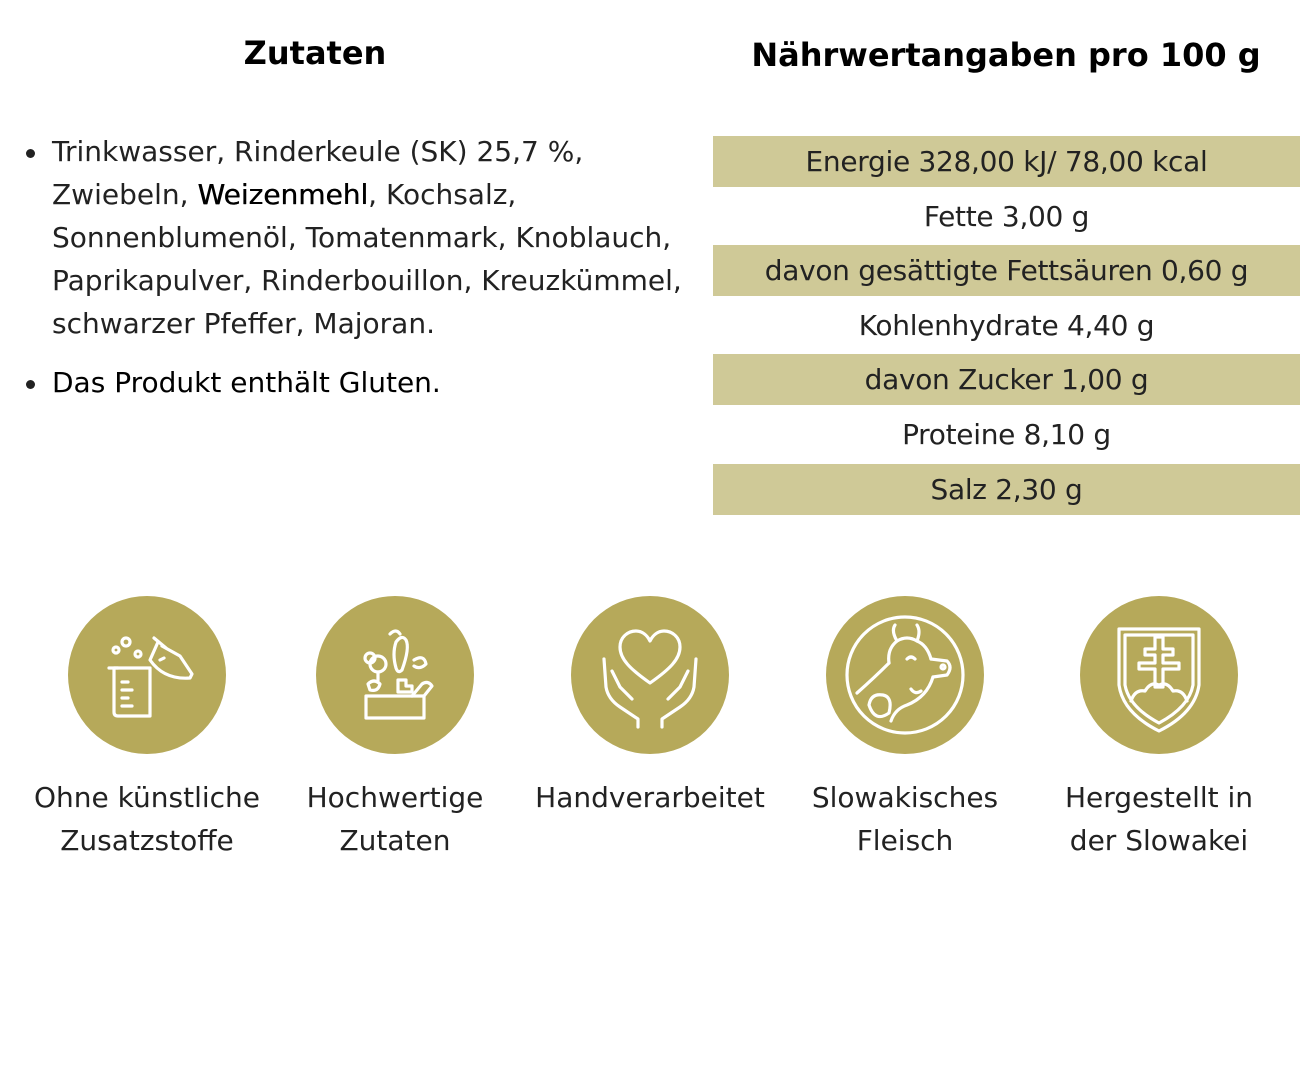 The image size is (1300, 1080). Describe the element at coordinates (395, 675) in the screenshot. I see `vegetables-basket-icon` at that location.